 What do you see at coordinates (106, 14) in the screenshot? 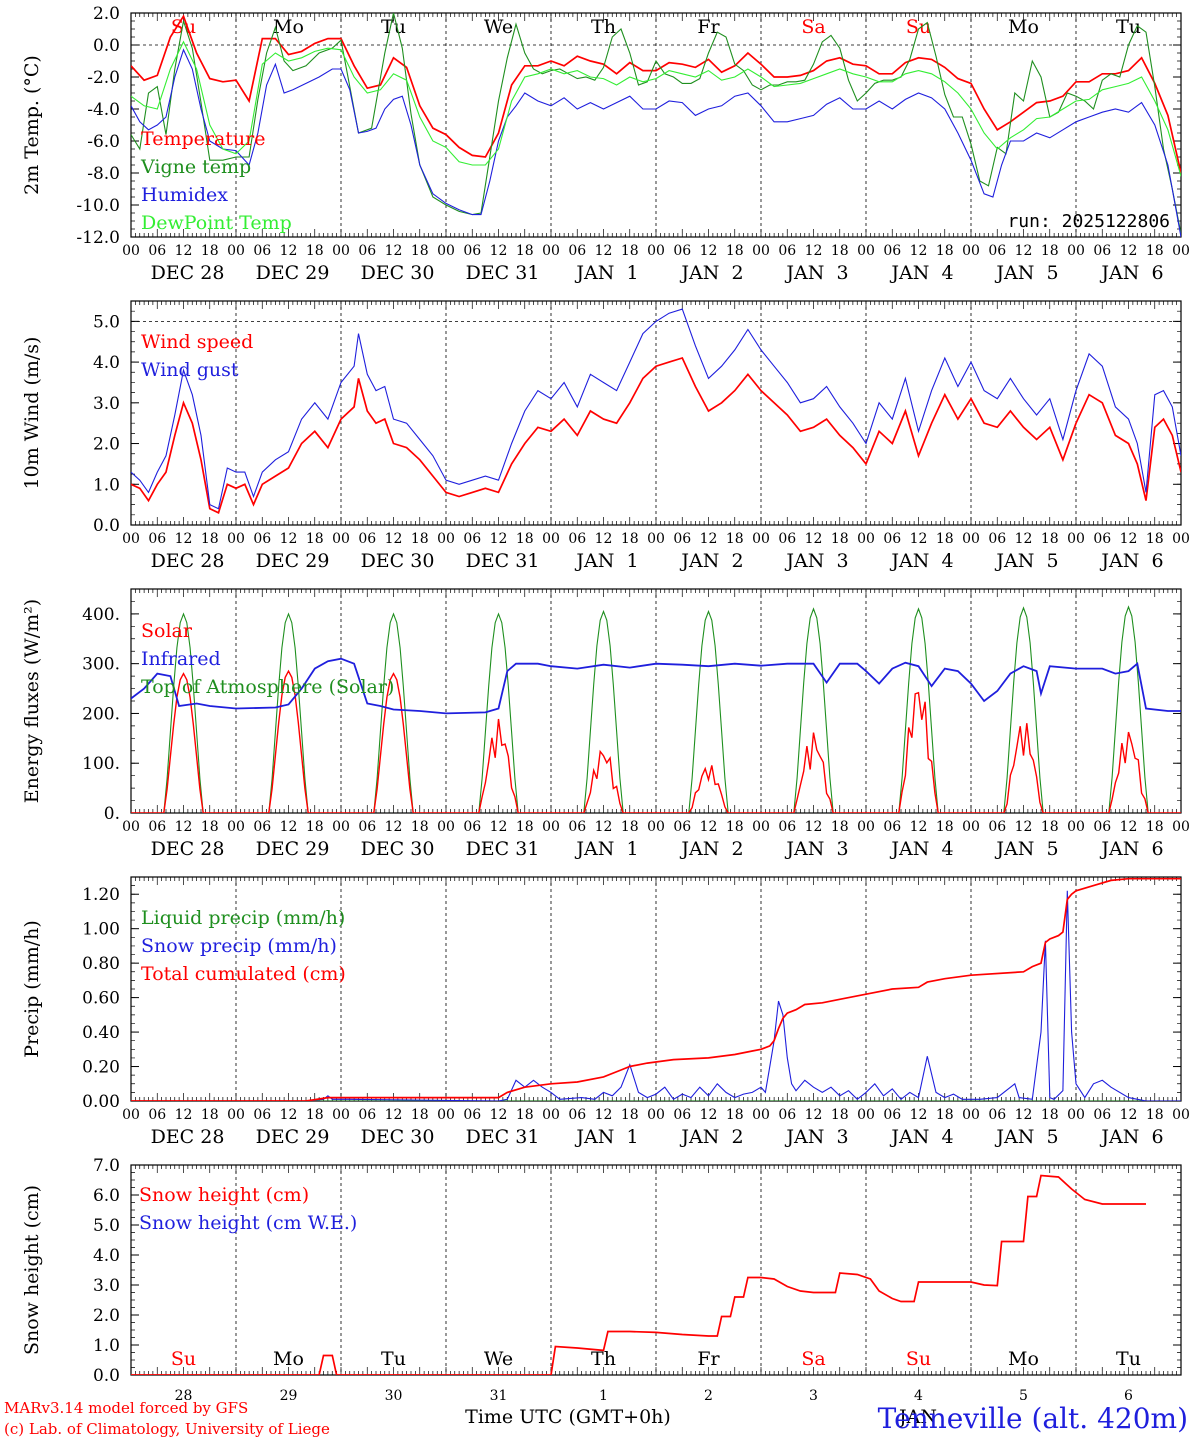
I see `temperature-y-tick-label: 2.0` at bounding box center [106, 14].